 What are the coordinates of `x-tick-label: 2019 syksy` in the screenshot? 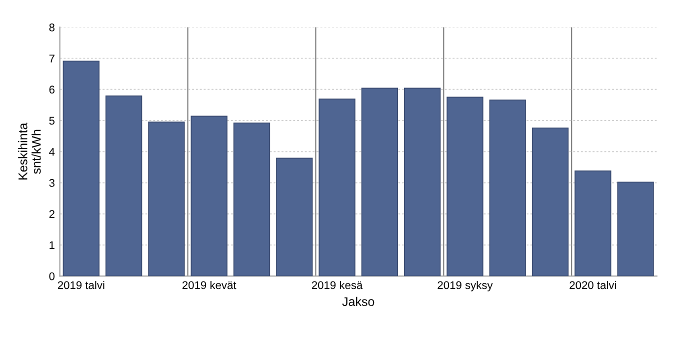 It's located at (465, 286).